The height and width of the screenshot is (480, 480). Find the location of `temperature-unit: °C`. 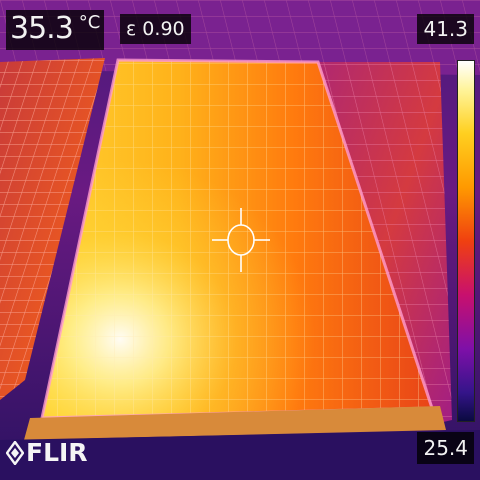

temperature-unit: °C is located at coordinates (89, 22).